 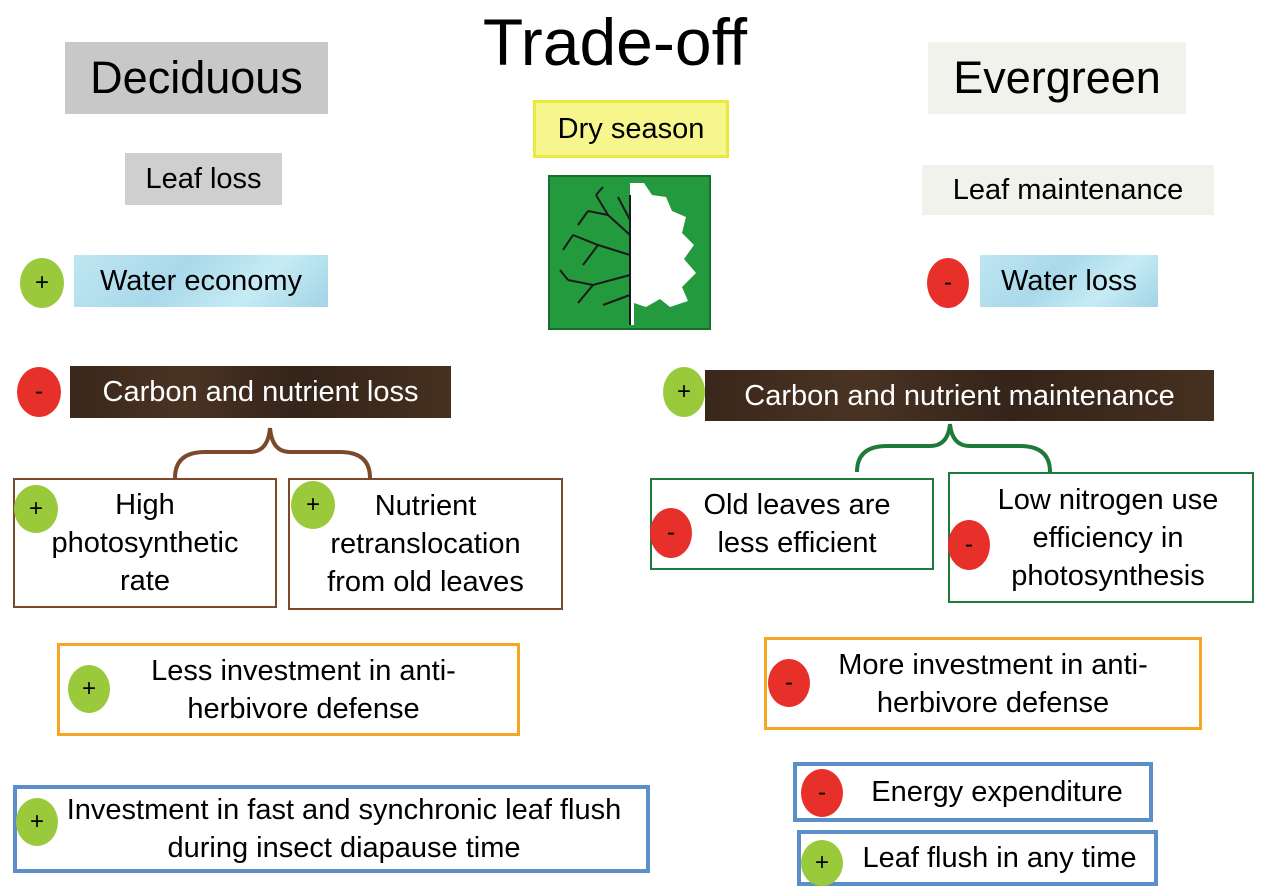 I want to click on title: Trade-off, so click(x=615, y=42).